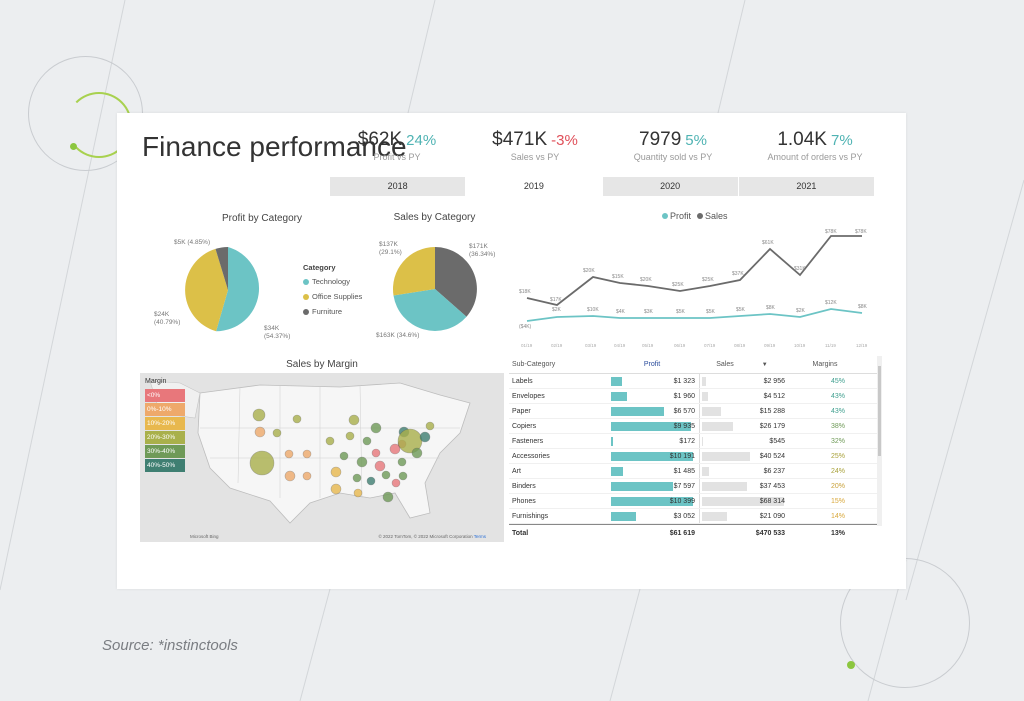 This screenshot has height=701, width=1024. I want to click on table-row: Fasteners $172 $545 32%, so click(694, 441).